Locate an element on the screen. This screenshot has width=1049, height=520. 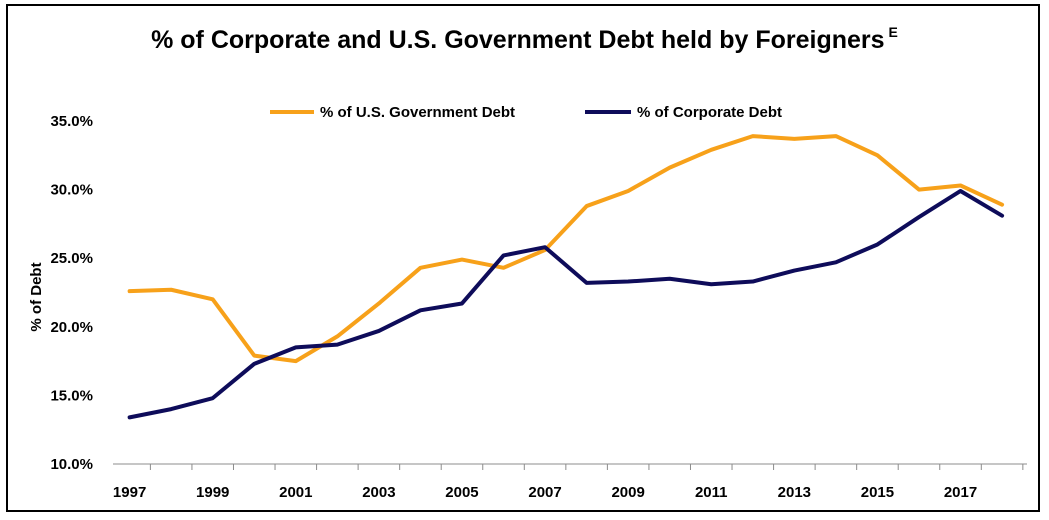
x-tick-label: 2011 is located at coordinates (711, 492).